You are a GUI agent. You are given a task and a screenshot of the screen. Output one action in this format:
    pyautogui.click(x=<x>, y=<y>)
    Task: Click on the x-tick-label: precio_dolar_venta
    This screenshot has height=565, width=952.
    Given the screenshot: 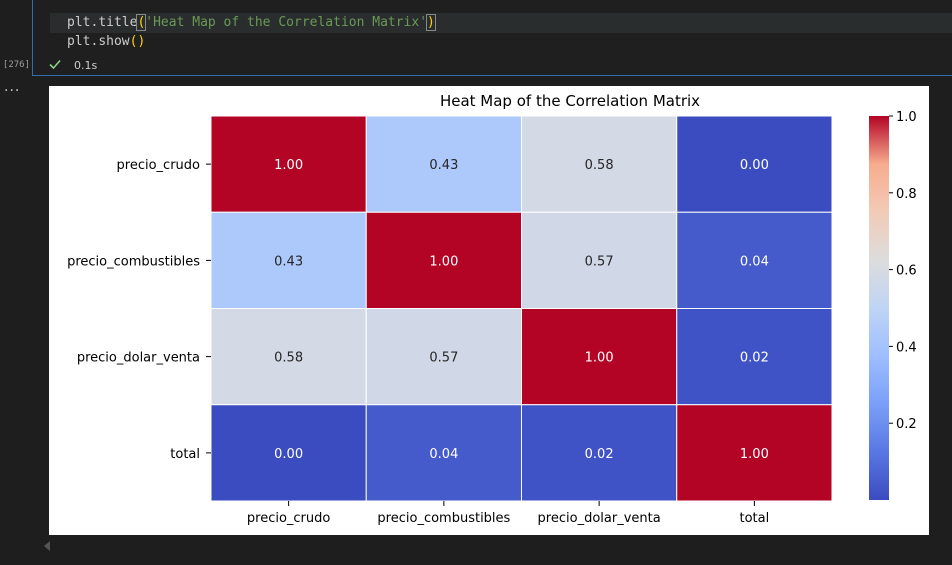 What is the action you would take?
    pyautogui.click(x=599, y=518)
    